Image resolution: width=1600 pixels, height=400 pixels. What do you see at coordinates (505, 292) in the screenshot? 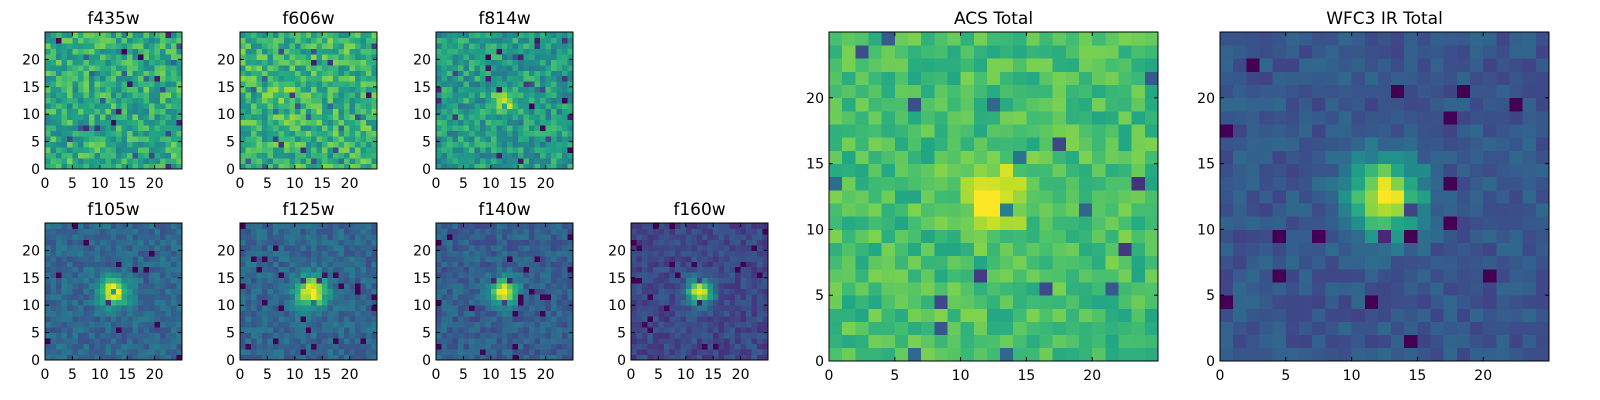
I see `heatmap-image` at bounding box center [505, 292].